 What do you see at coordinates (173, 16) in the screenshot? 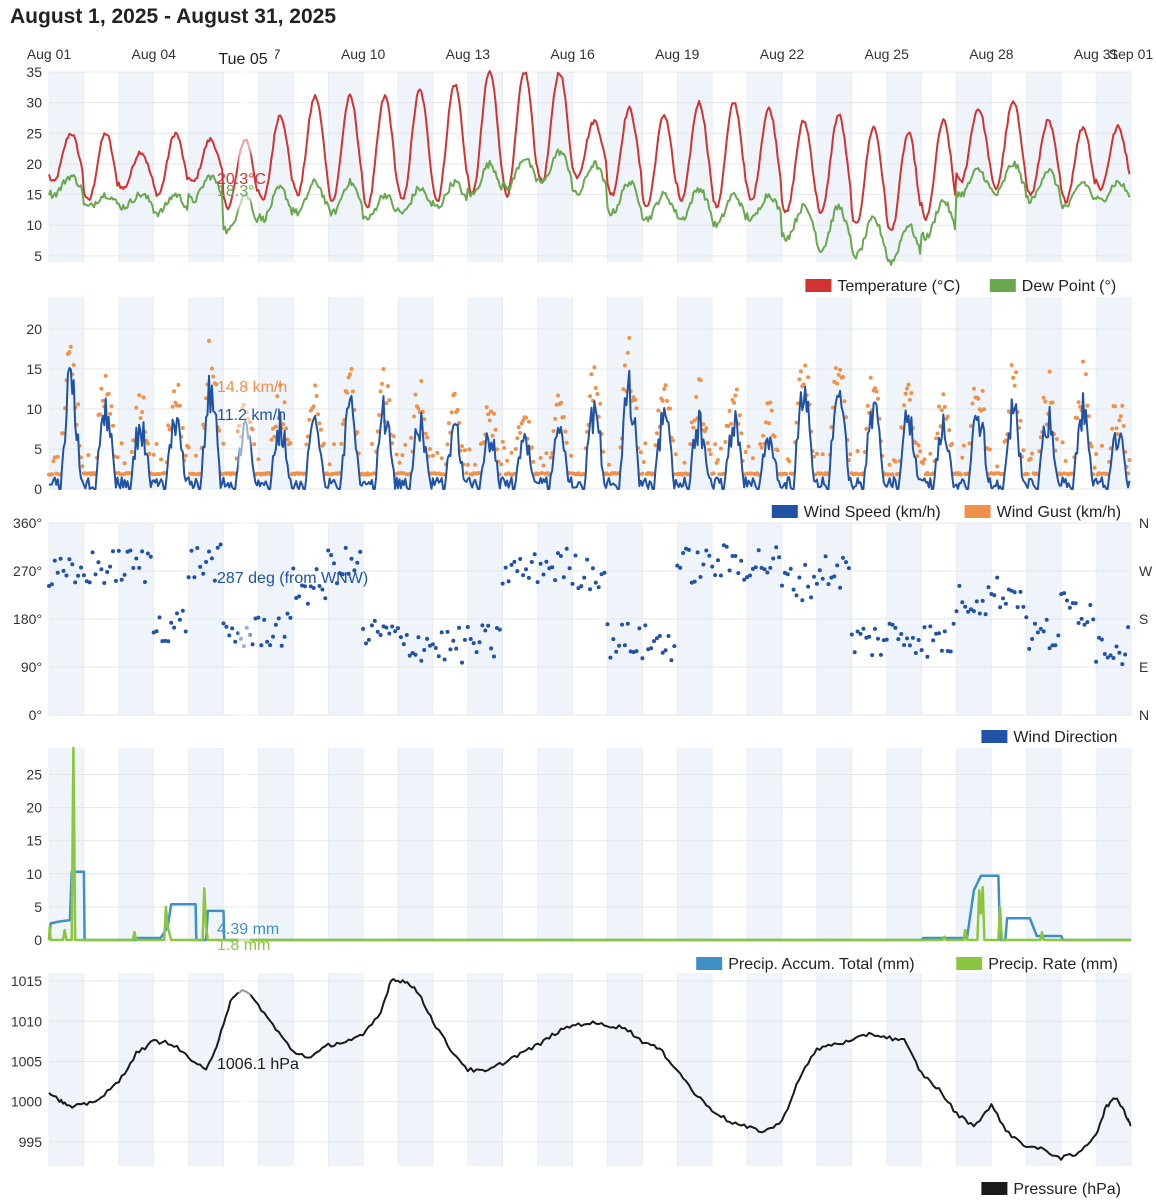
I see `page-title: August 1, 2025 - August 31, 2025` at bounding box center [173, 16].